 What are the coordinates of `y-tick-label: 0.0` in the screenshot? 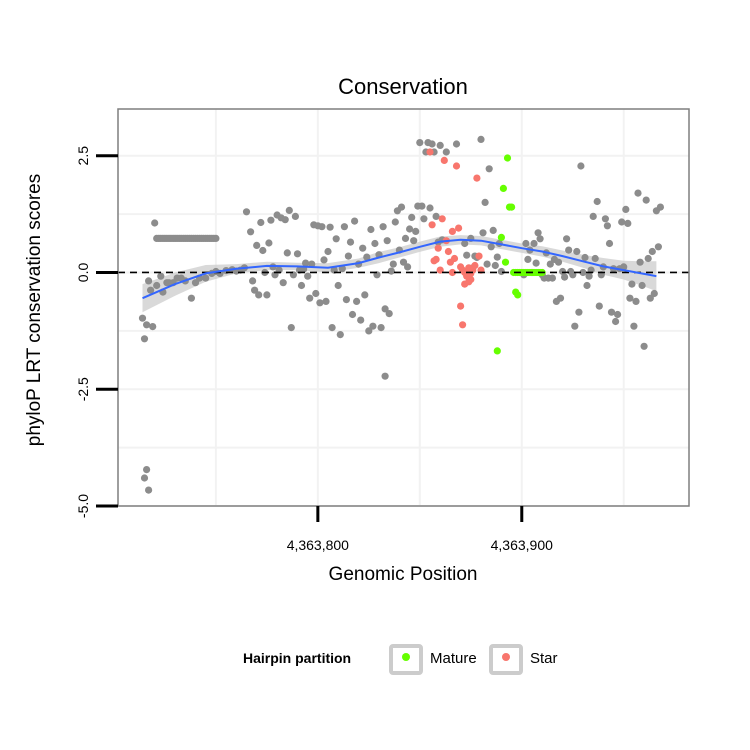 It's located at (83, 273).